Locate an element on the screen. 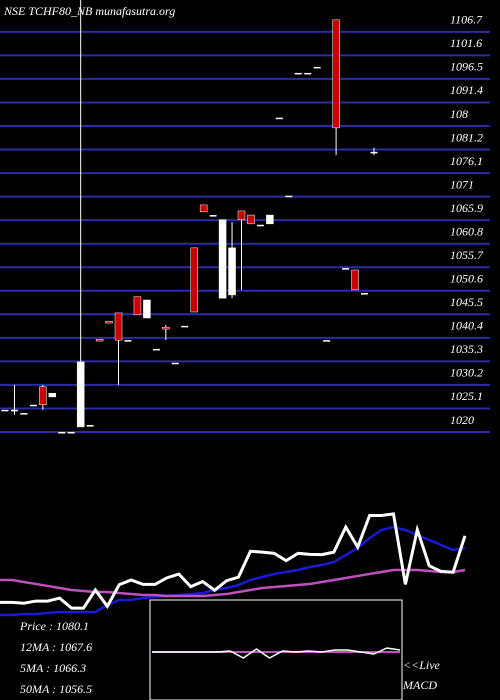 This screenshot has height=700, width=500. stat-label: 5MA : 1066.3 is located at coordinates (53, 668).